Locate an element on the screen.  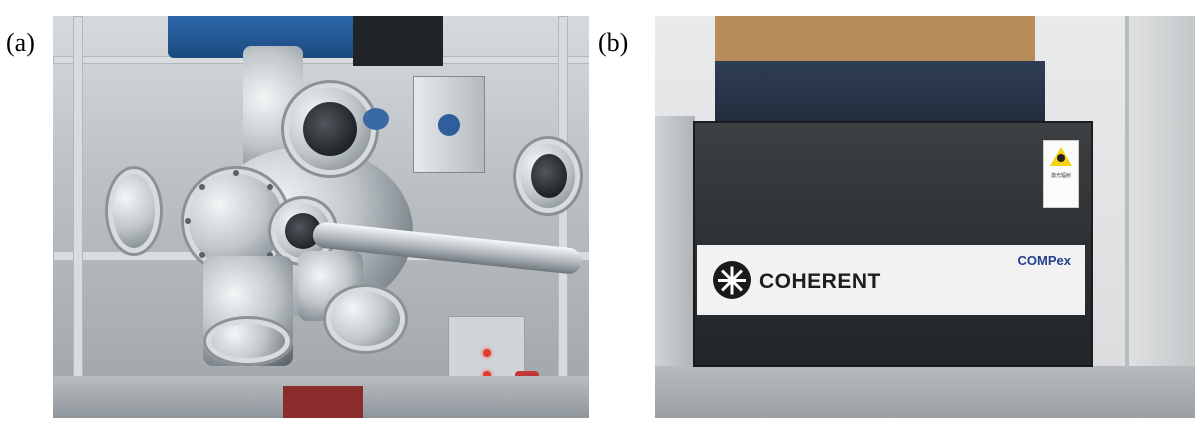
panel-label-a: (a) is located at coordinates (20, 42).